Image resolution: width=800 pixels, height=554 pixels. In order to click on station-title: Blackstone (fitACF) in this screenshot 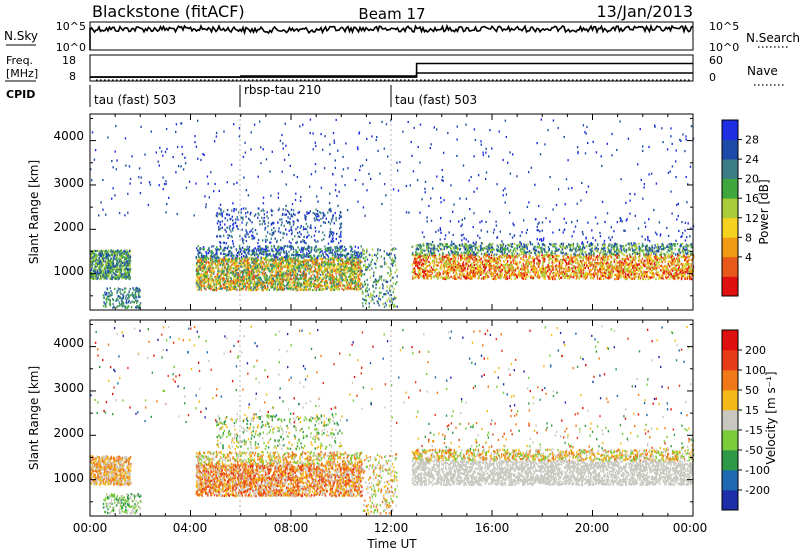, I will do `click(168, 11)`.